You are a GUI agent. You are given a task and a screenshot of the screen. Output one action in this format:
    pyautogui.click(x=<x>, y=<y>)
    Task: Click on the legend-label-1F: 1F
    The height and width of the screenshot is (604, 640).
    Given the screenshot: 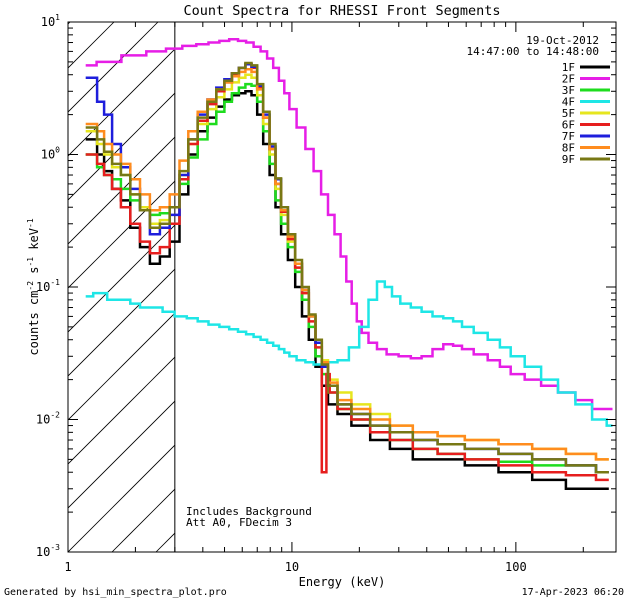 What is the action you would take?
    pyautogui.click(x=568, y=67)
    